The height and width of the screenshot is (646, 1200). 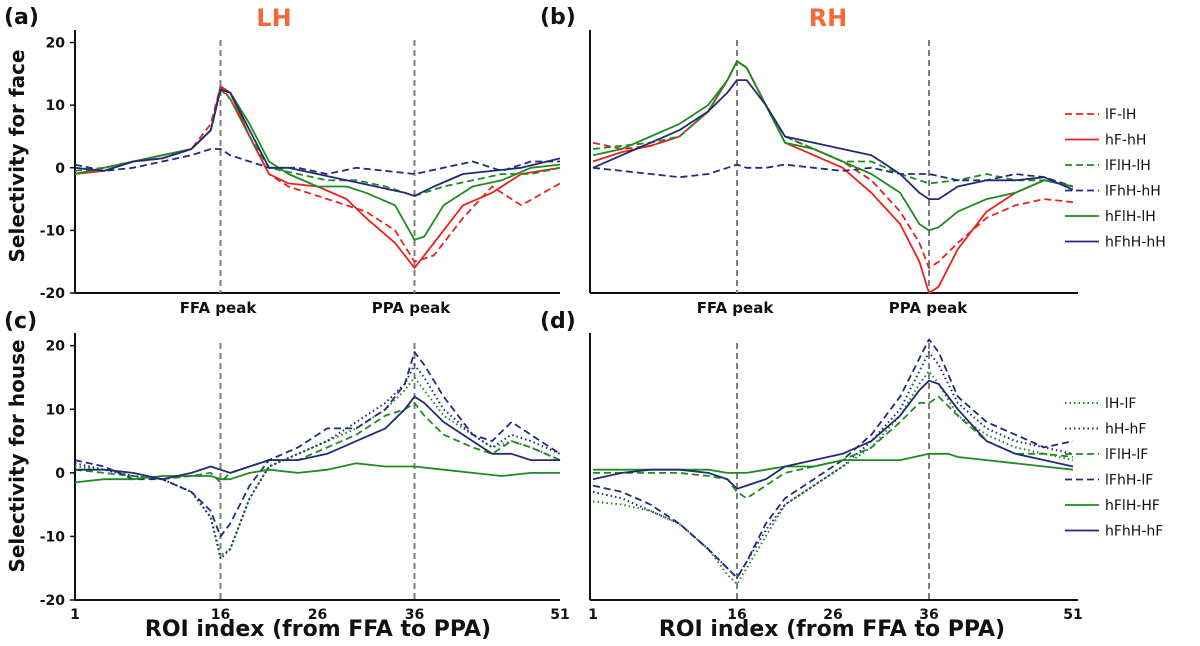 I want to click on ppa-peak-label-b: PPA peak, so click(x=928, y=308).